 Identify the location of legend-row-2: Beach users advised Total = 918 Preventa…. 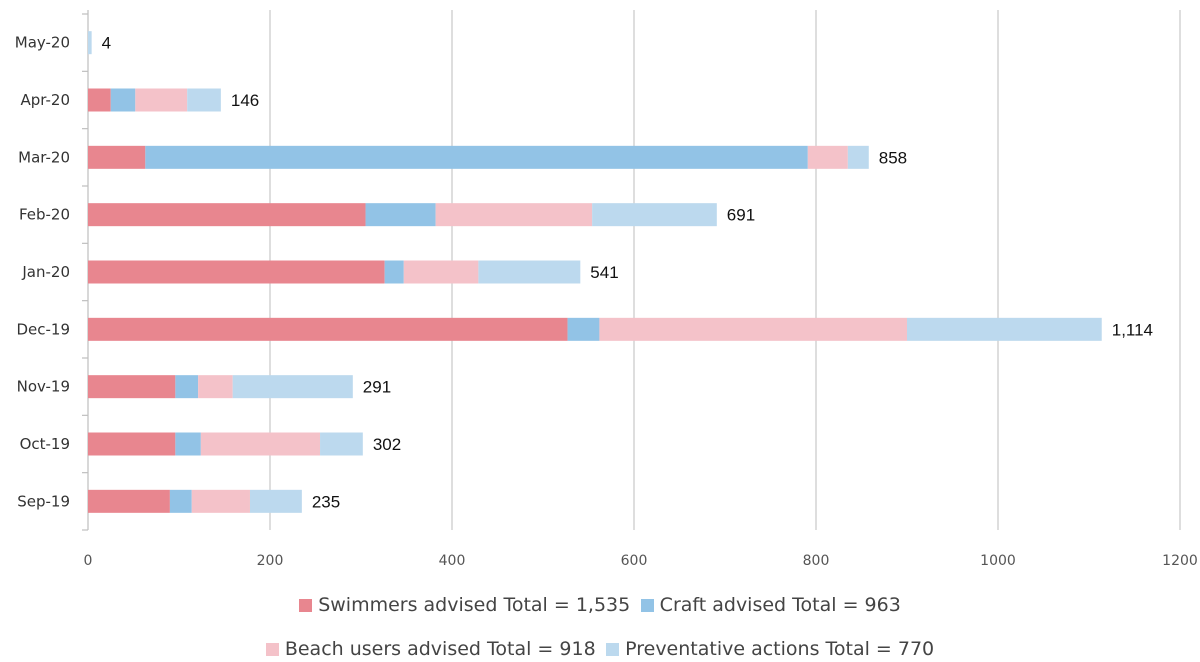
(600, 649).